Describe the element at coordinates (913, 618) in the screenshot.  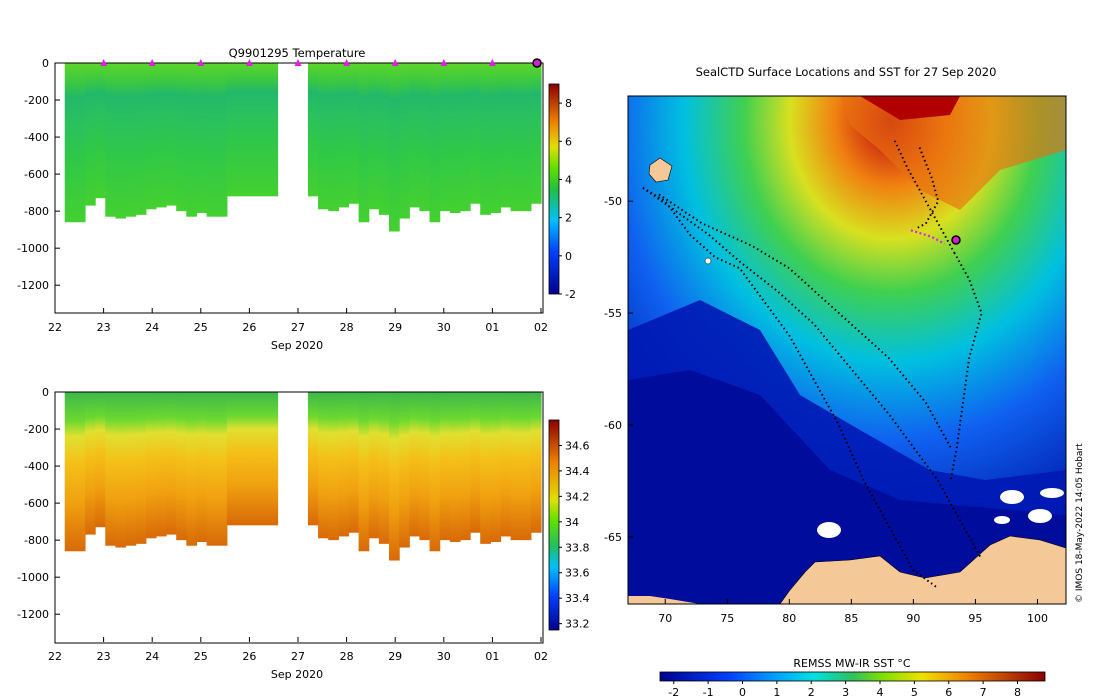
I see `map-x-tick-label: 90` at that location.